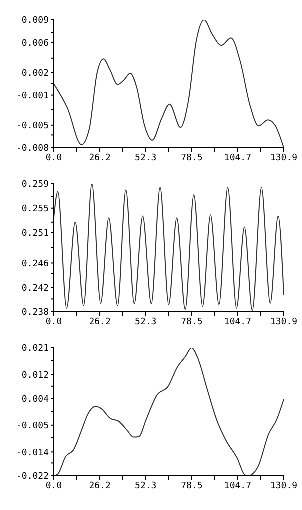 This screenshot has width=302, height=510. I want to click on y-tick-label: 0.004, so click(35, 399).